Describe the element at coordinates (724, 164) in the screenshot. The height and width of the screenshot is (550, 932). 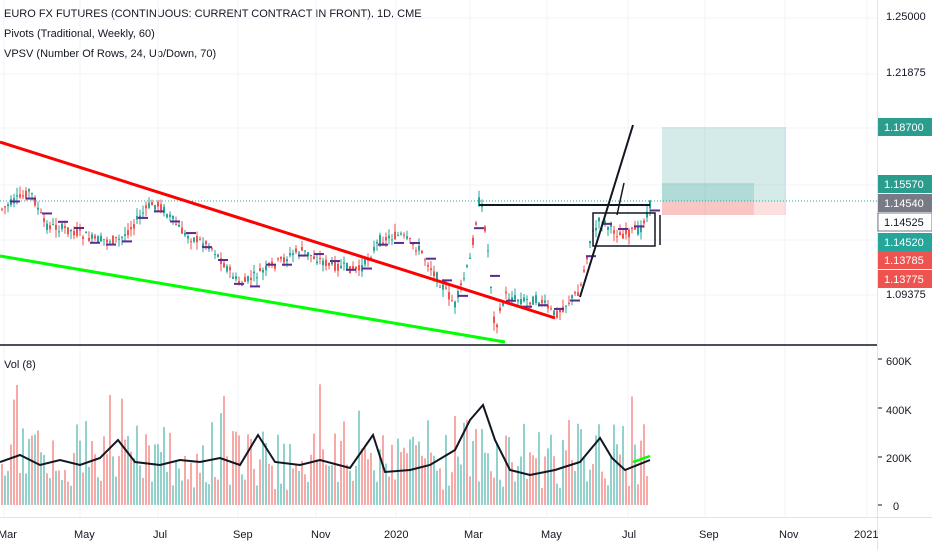
I see `target-zone` at that location.